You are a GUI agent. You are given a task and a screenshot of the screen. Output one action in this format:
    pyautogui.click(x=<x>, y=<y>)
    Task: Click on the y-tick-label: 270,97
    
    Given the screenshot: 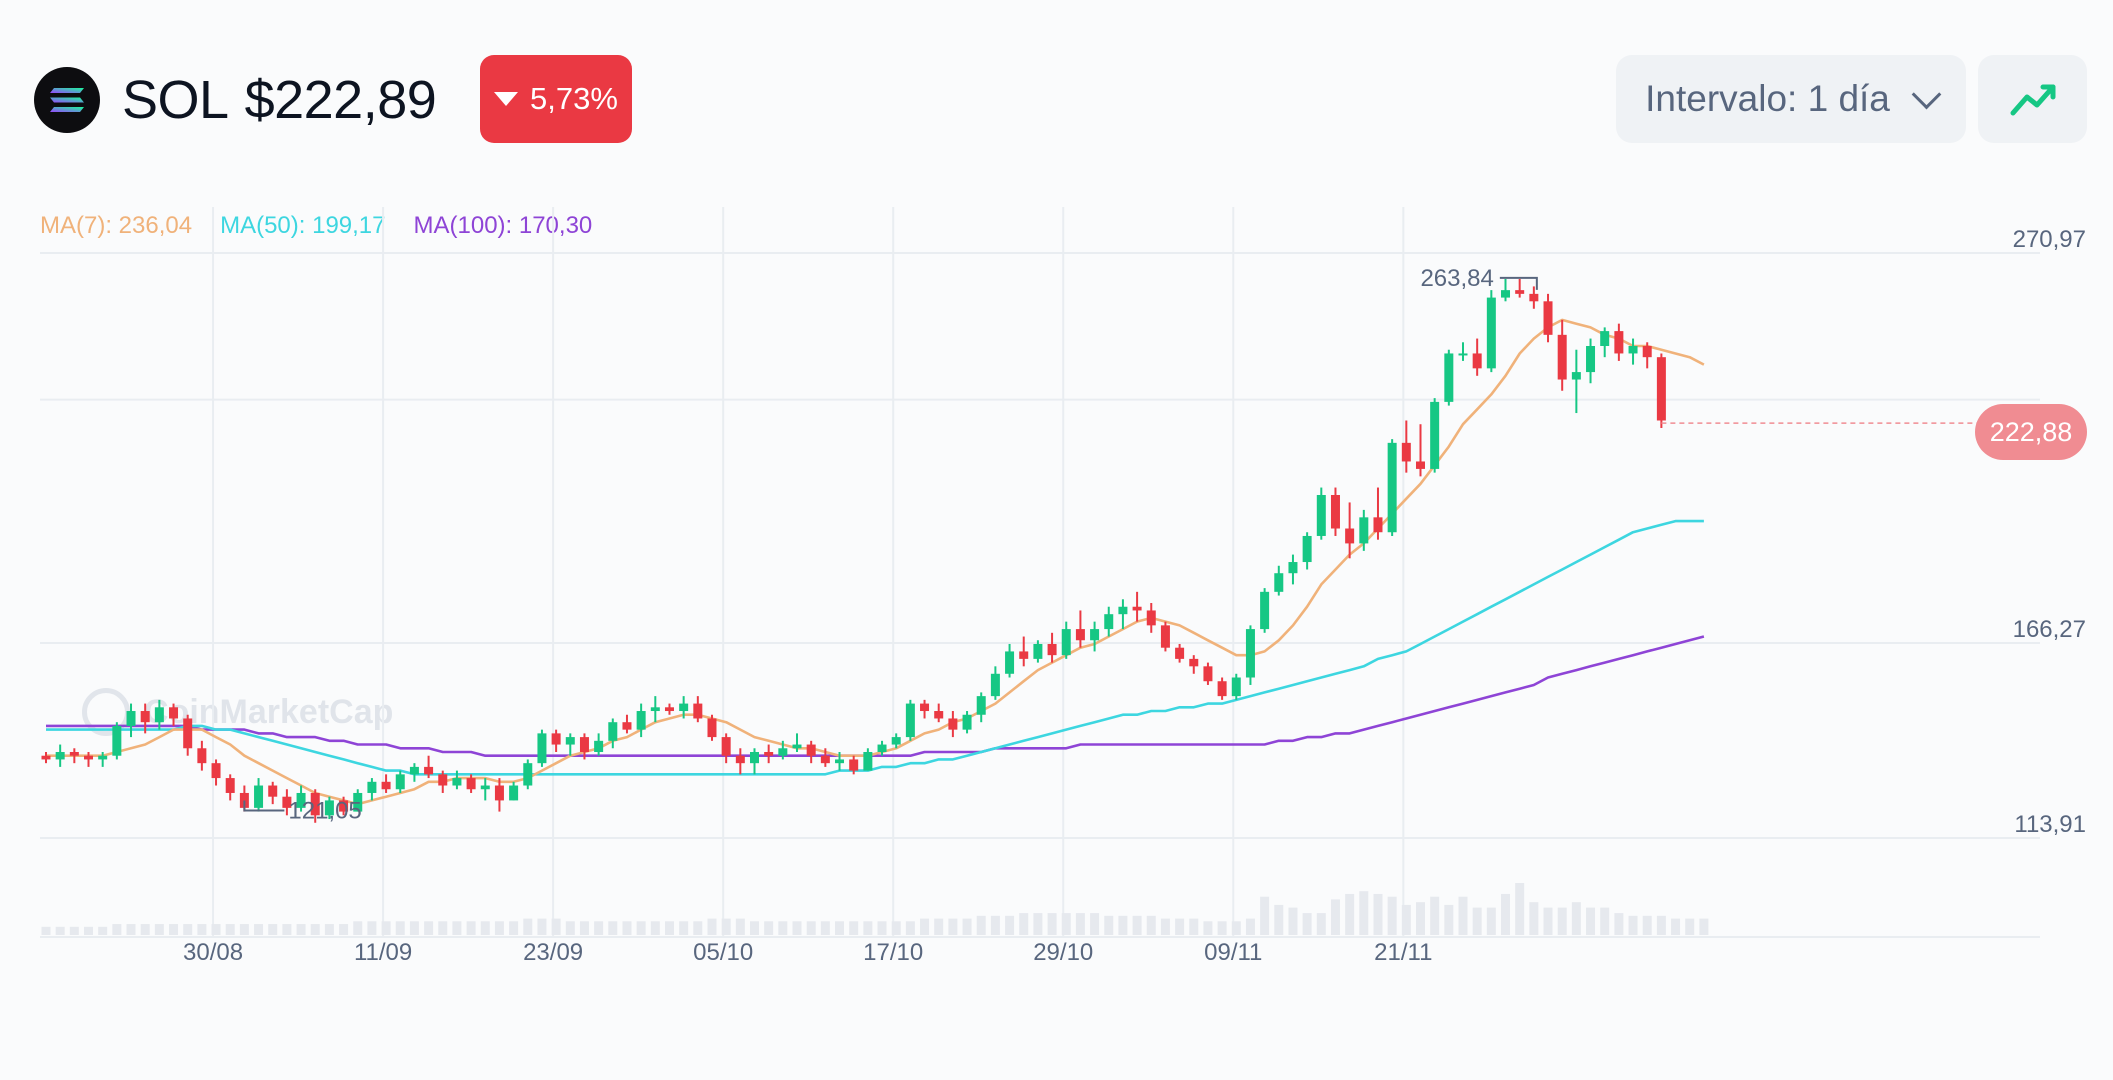 What is the action you would take?
    pyautogui.click(x=2049, y=239)
    